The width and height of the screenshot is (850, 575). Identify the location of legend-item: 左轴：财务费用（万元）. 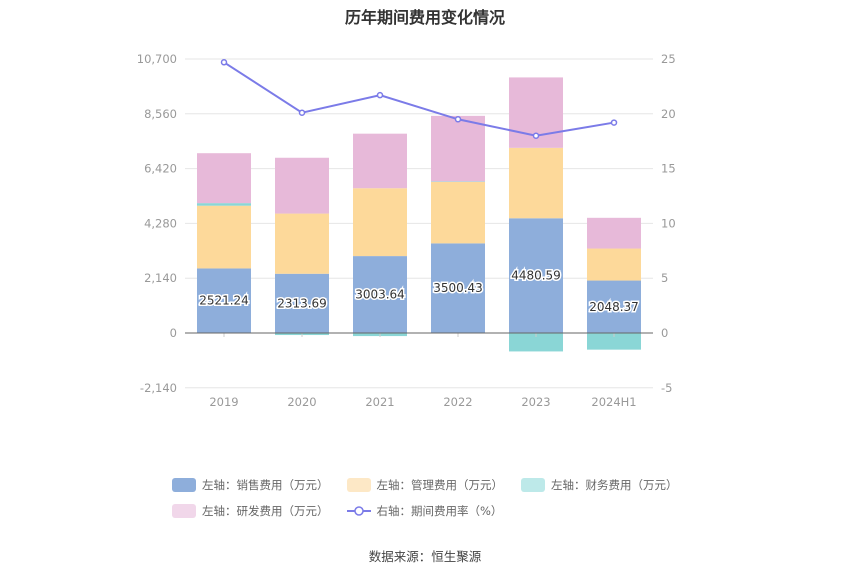
(599, 485).